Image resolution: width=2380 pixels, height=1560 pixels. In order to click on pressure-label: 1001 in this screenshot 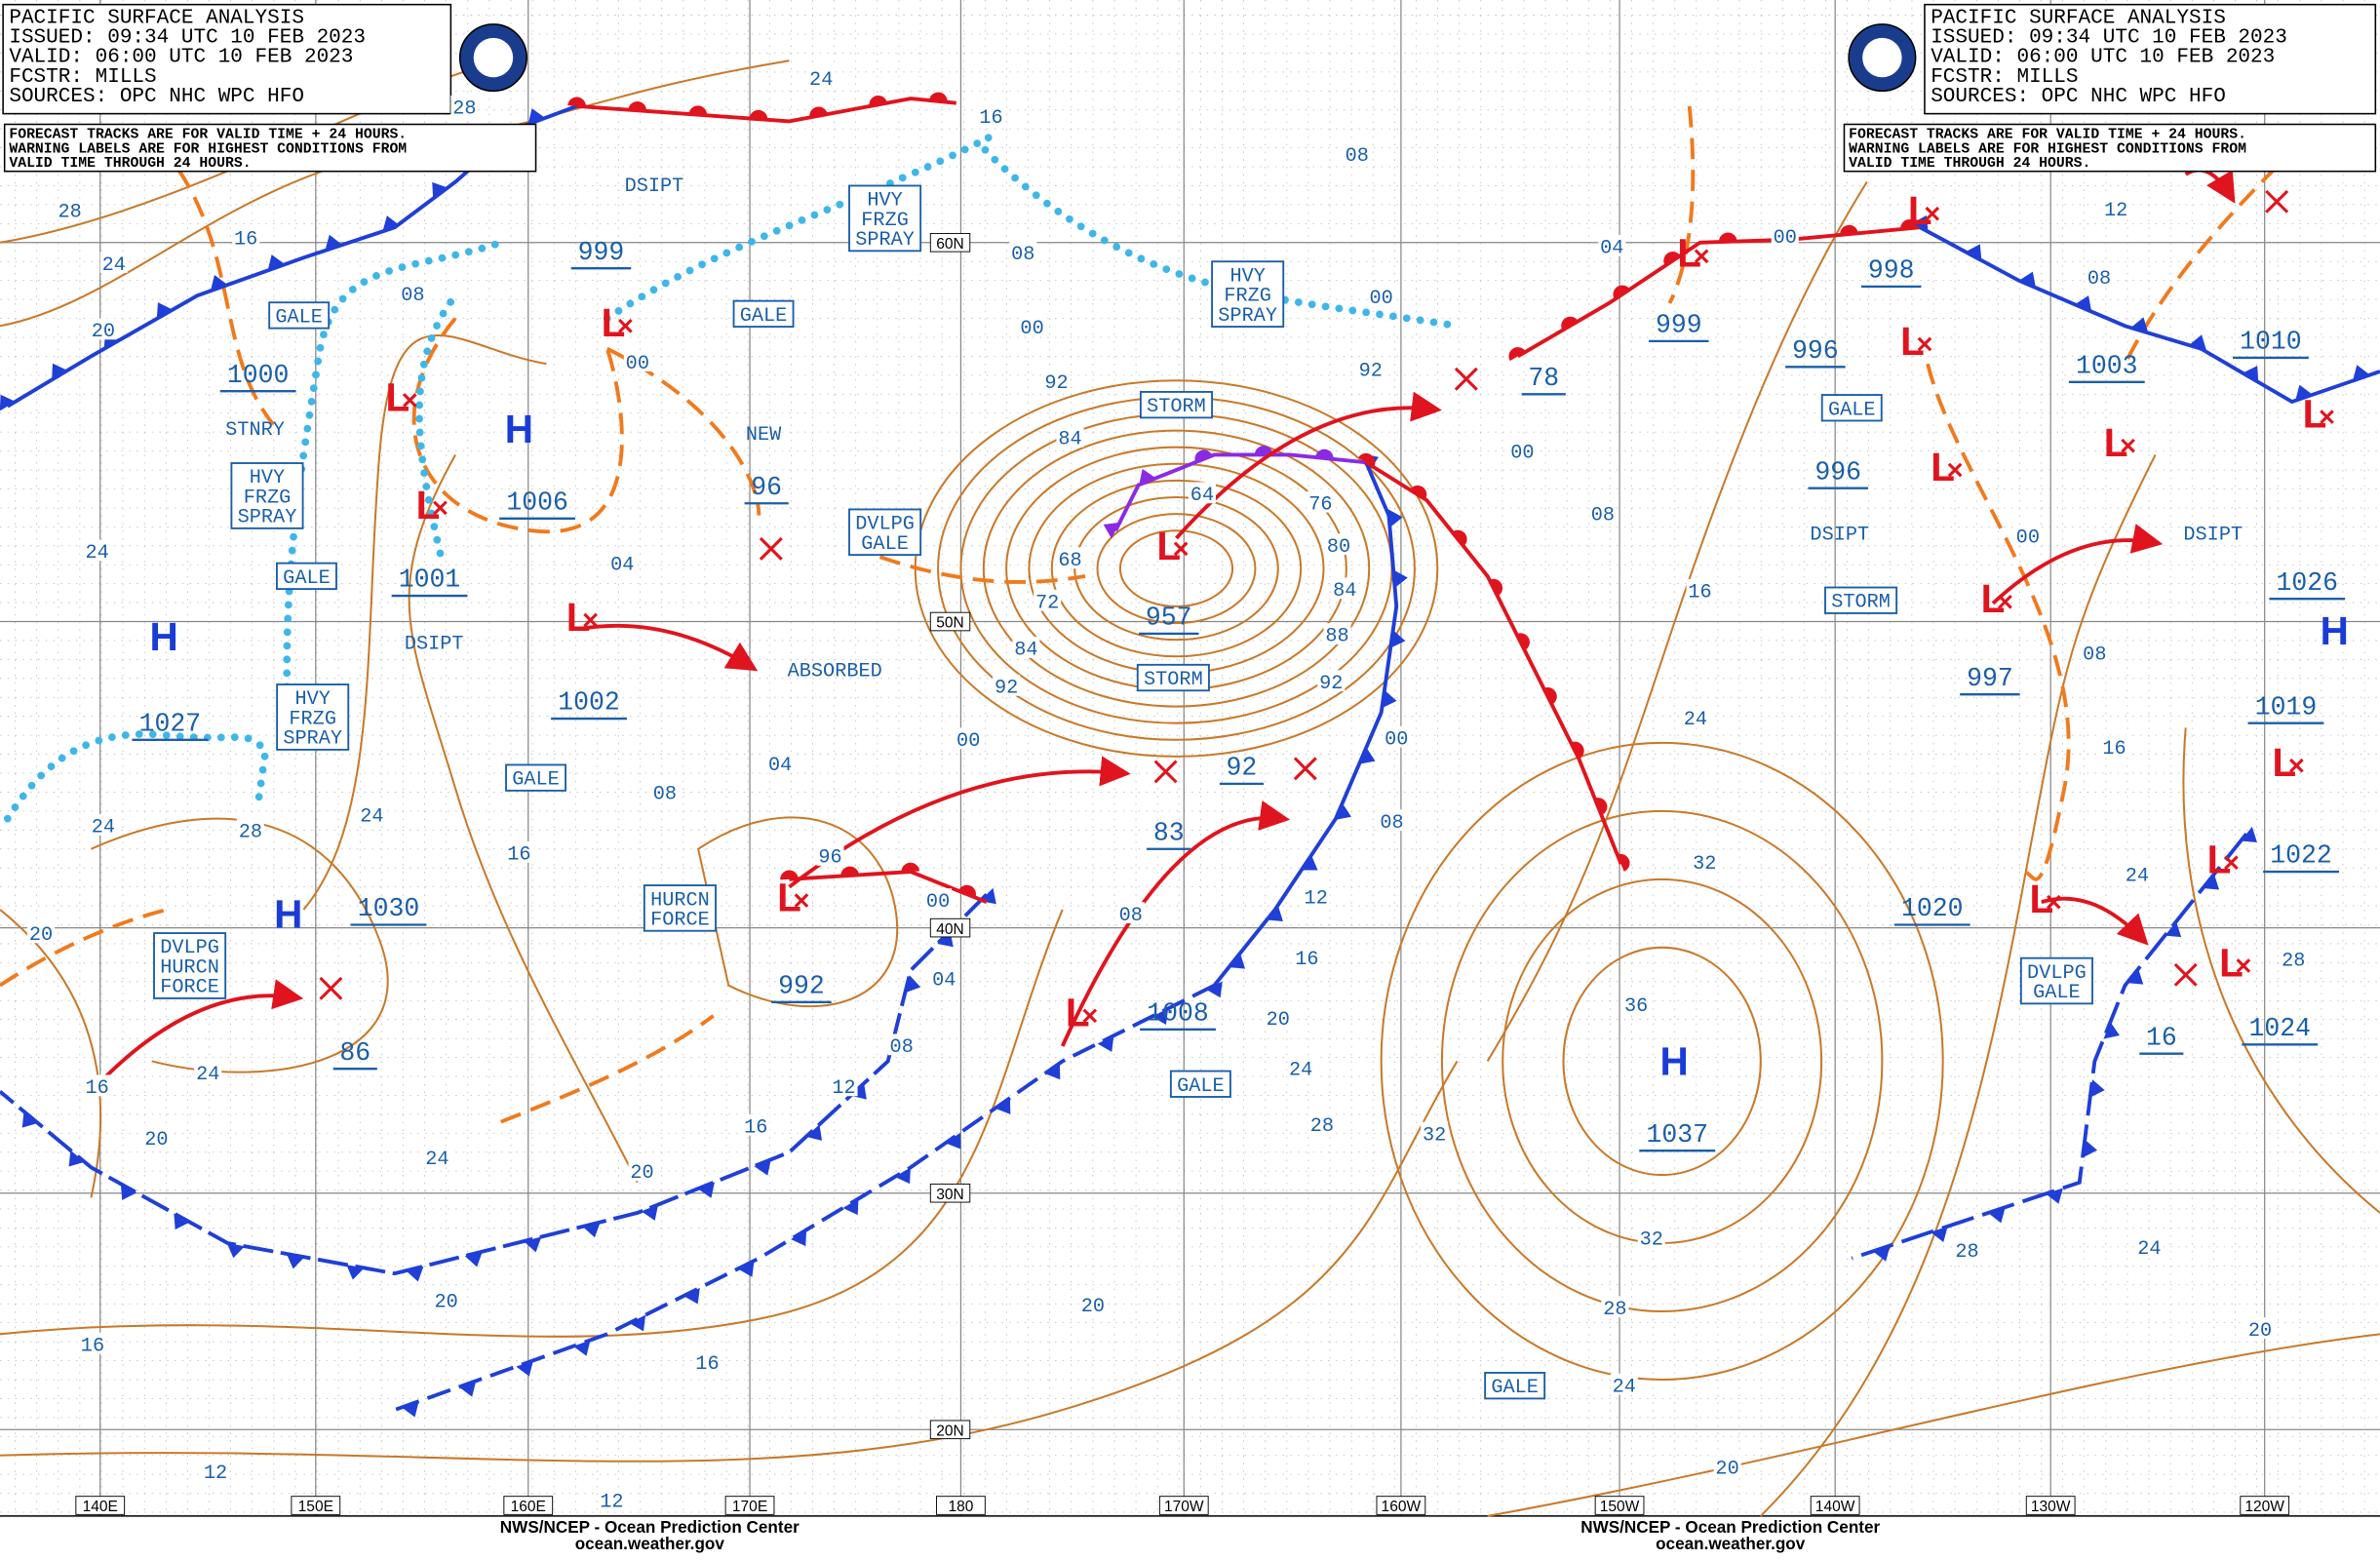, I will do `click(430, 580)`.